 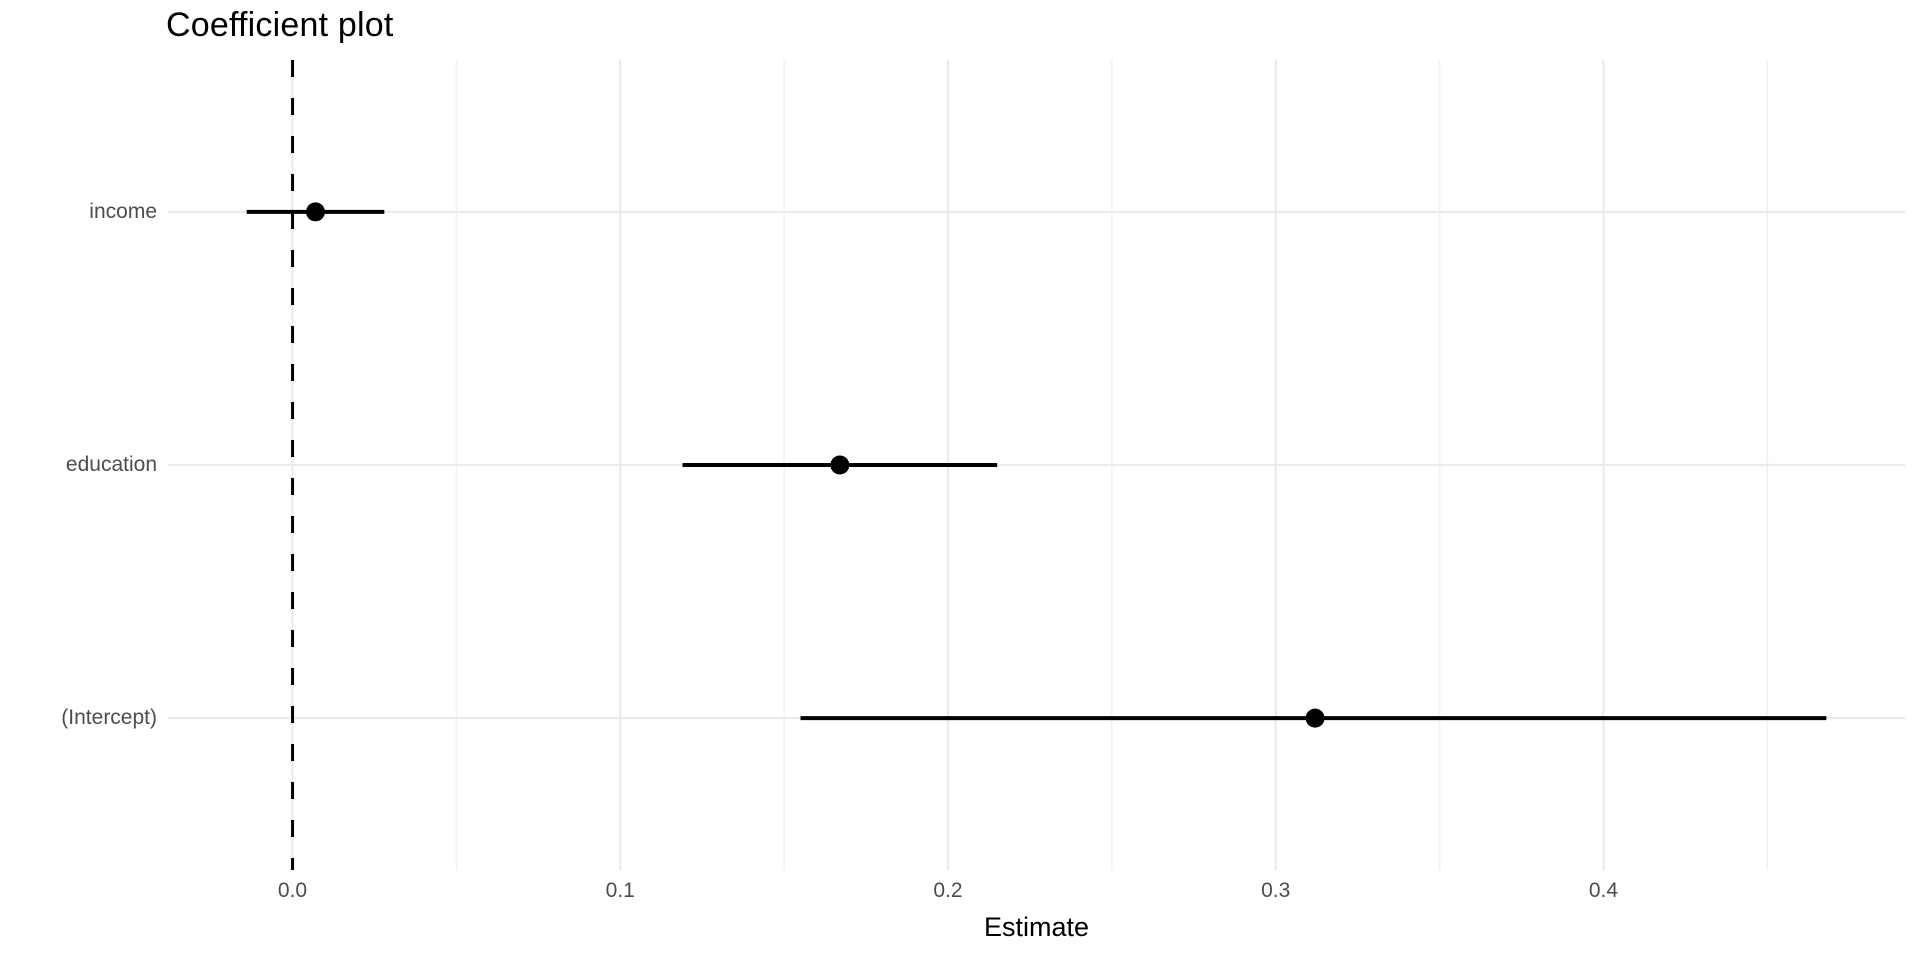 I want to click on x-tick-label: 0.0, so click(x=292, y=890).